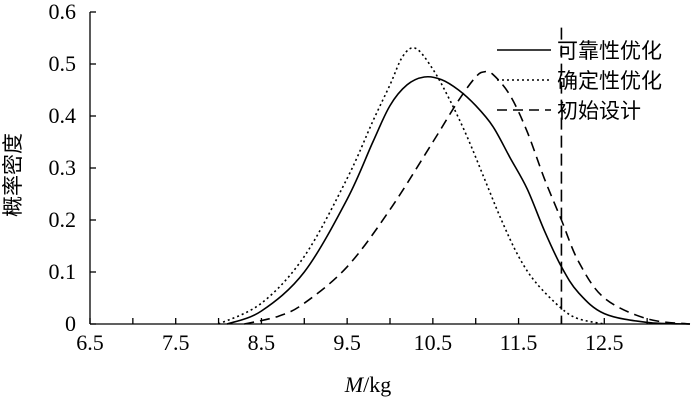  Describe the element at coordinates (70, 323) in the screenshot. I see `y-tick-label: 0` at that location.